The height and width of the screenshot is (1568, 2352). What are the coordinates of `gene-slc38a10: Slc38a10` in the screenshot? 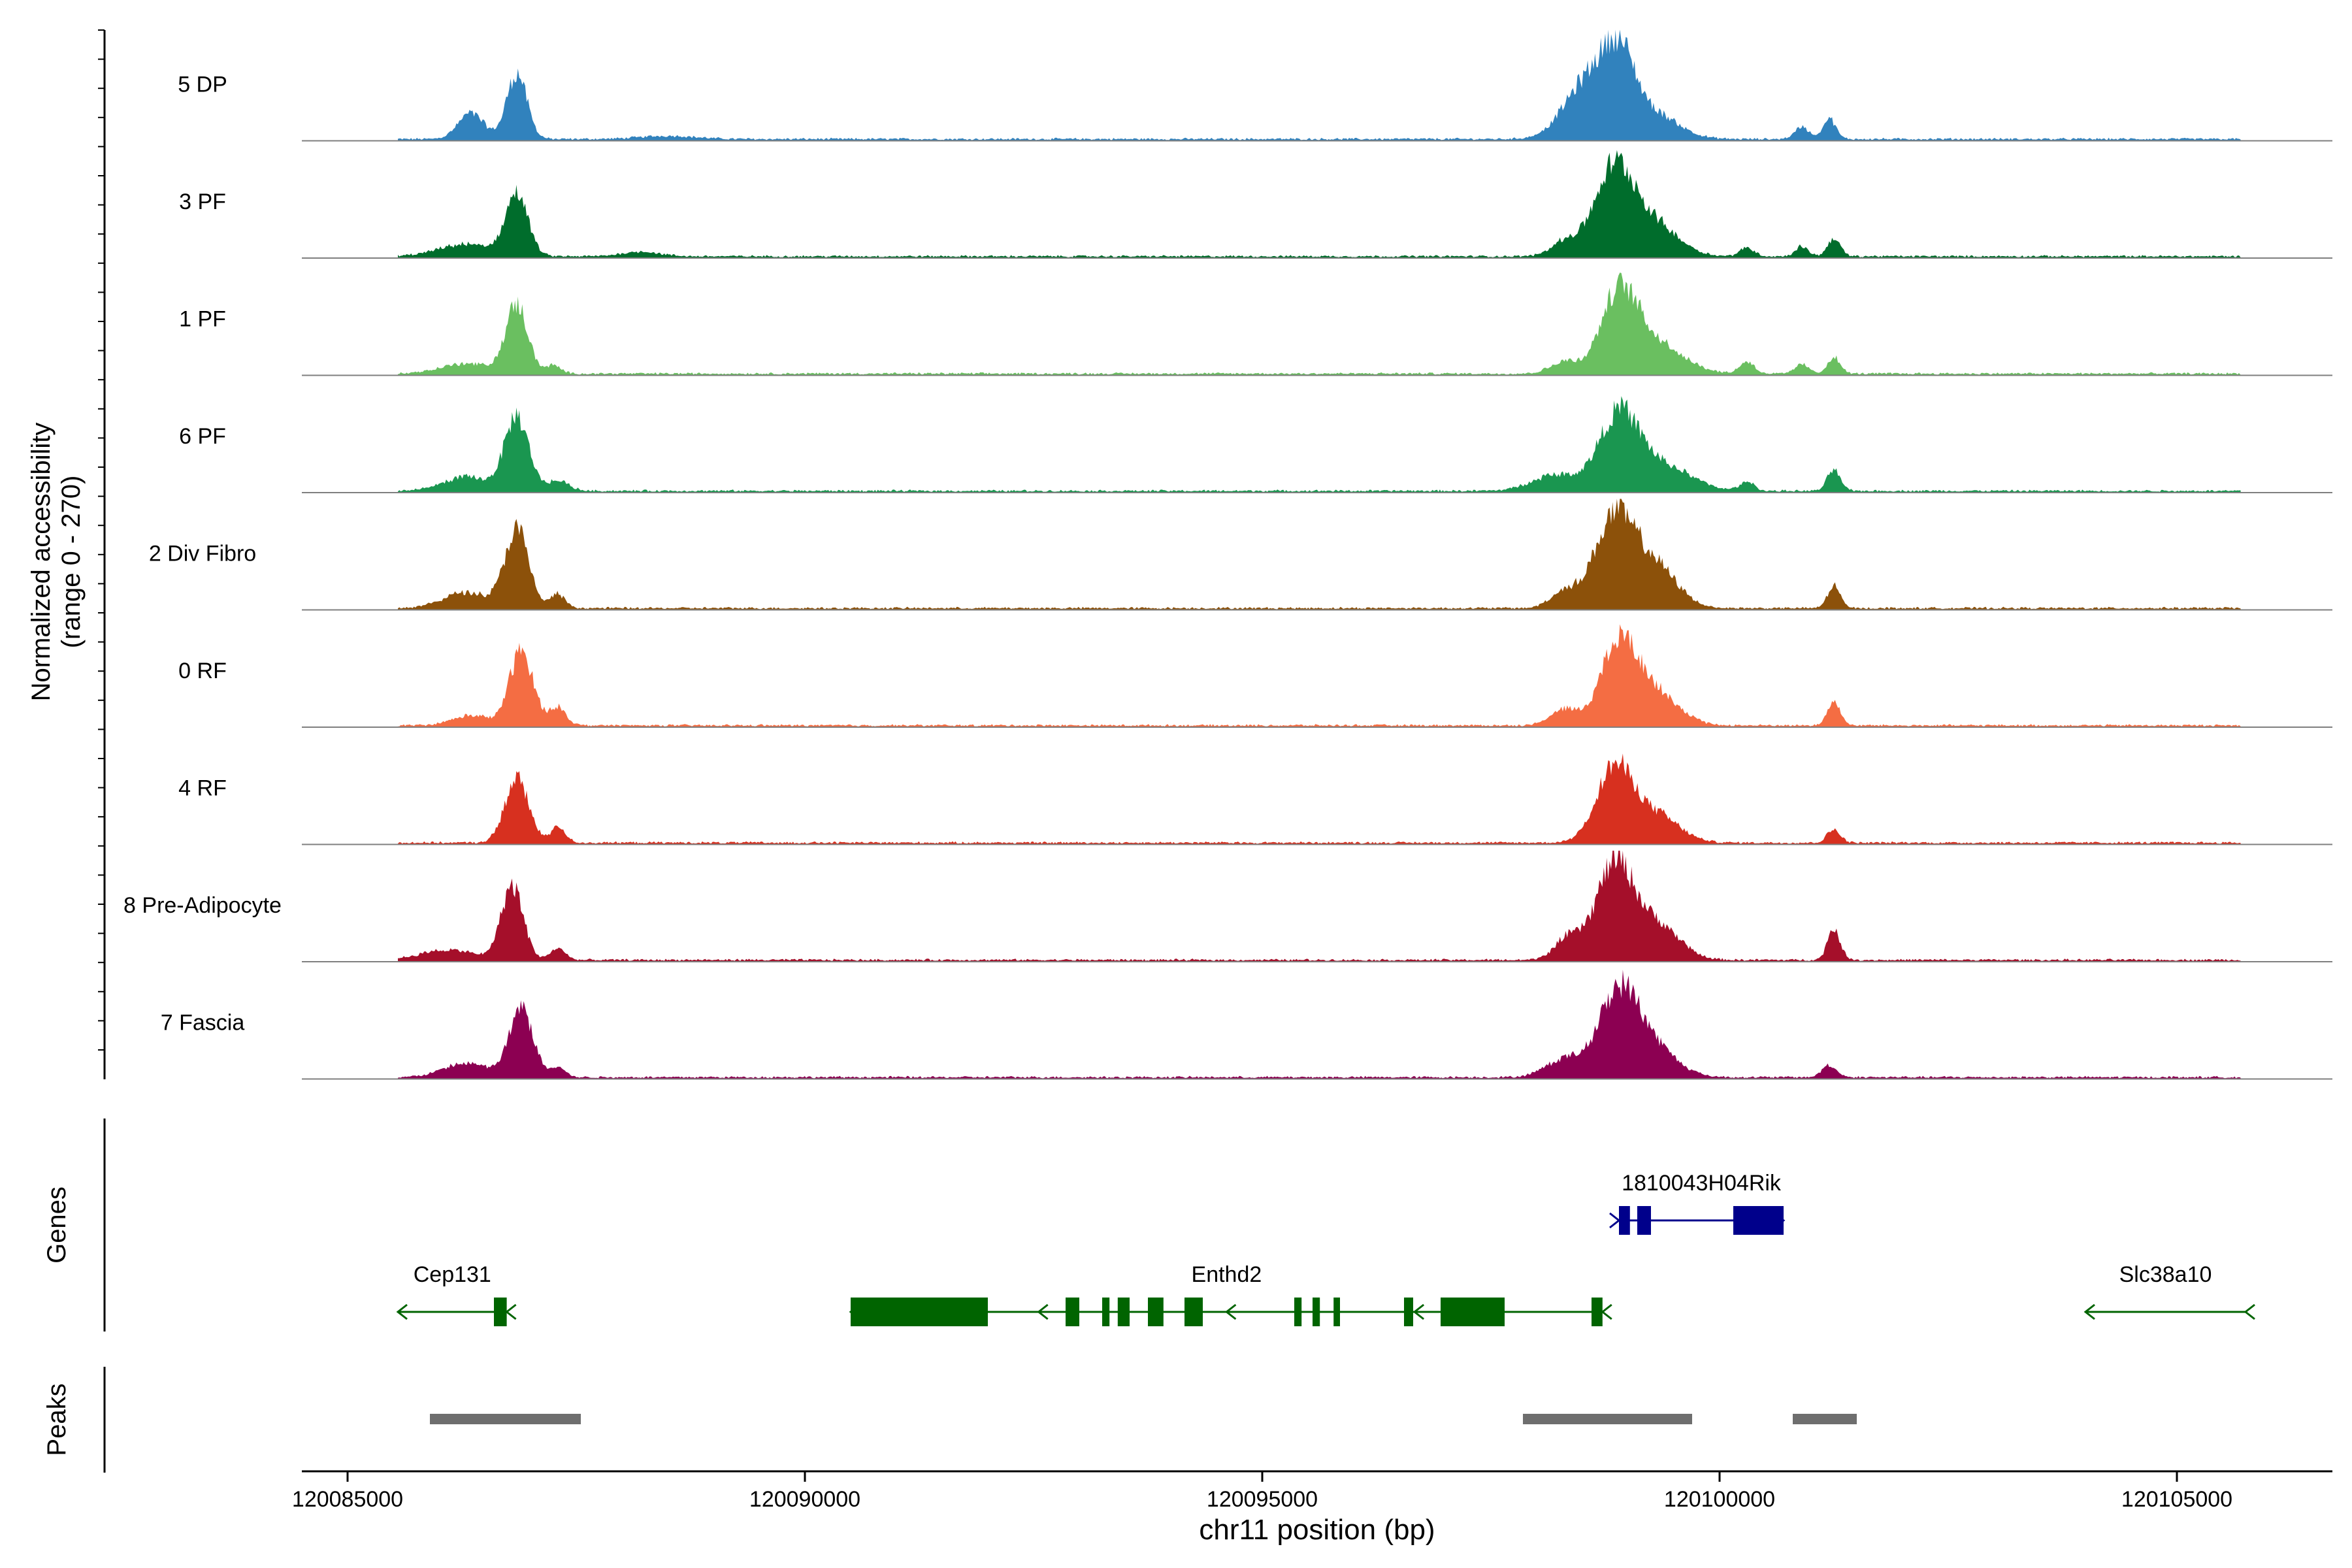 It's located at (2169, 1291).